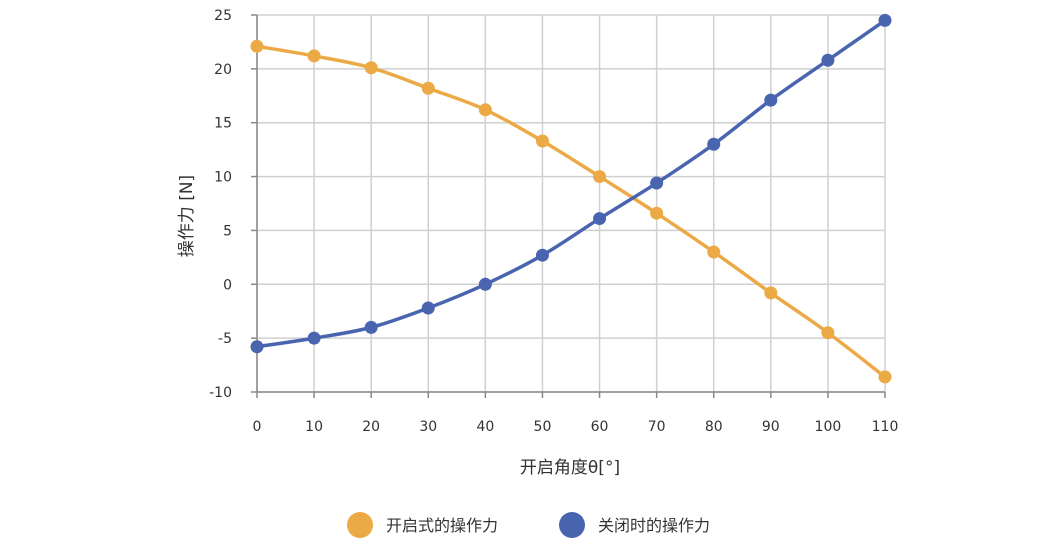 The image size is (1060, 546). What do you see at coordinates (223, 124) in the screenshot?
I see `y-tick-label: 15` at bounding box center [223, 124].